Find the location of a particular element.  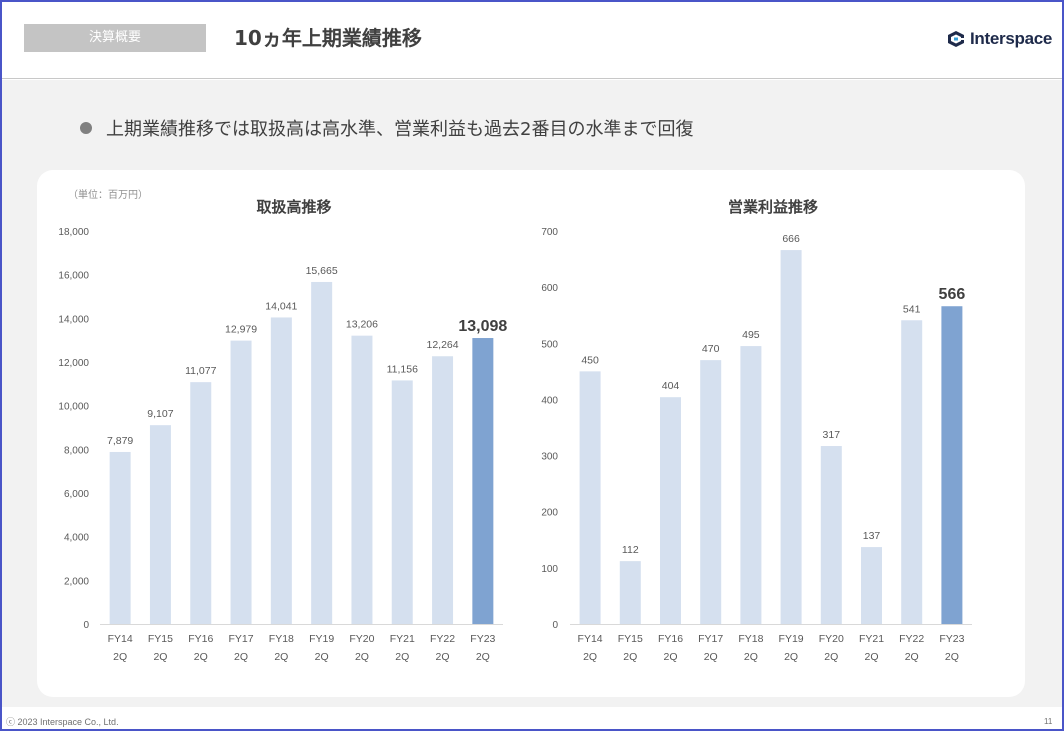

data-label: 13,206 is located at coordinates (362, 325).